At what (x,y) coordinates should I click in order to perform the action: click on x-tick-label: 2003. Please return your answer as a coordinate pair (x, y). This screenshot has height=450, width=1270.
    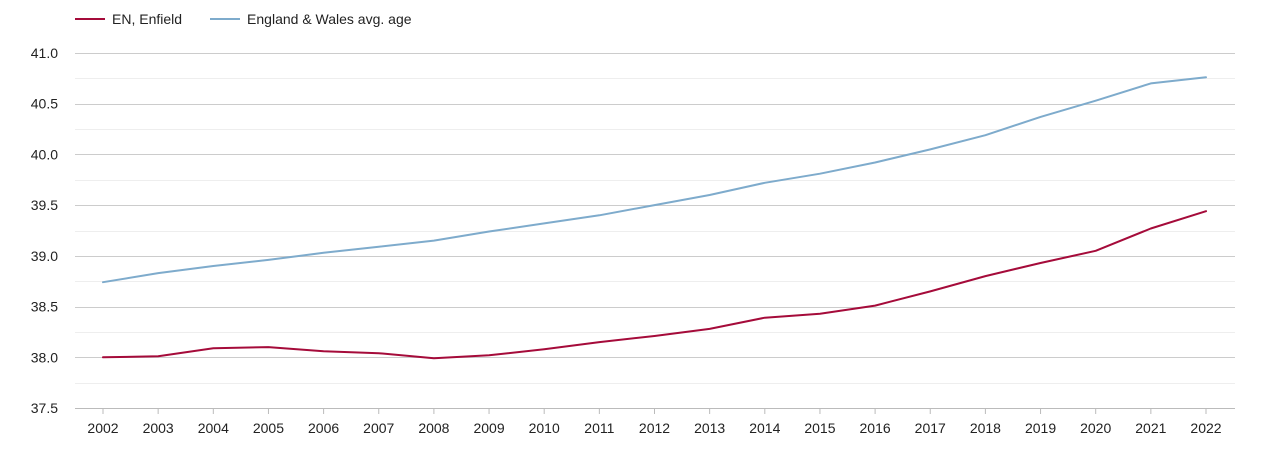
    Looking at the image, I should click on (158, 428).